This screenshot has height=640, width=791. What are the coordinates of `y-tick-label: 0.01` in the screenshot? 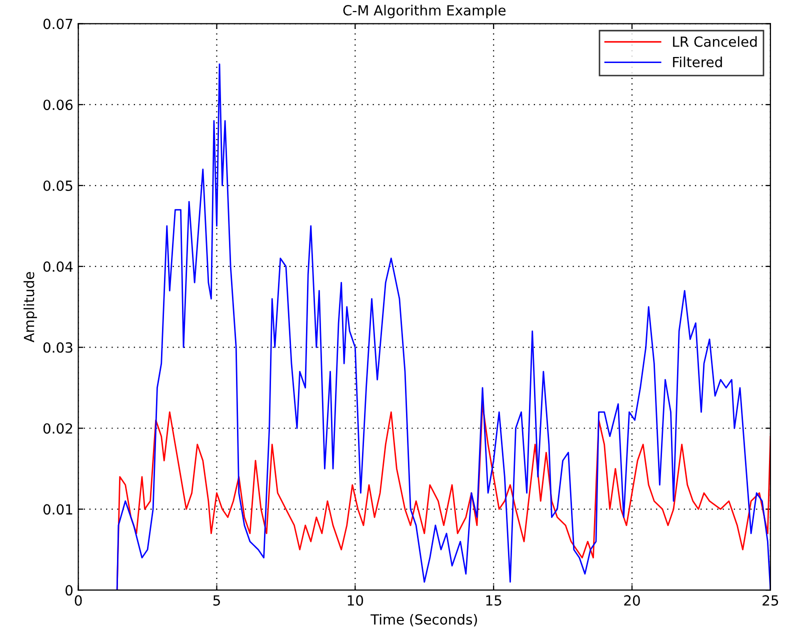 It's located at (57, 509).